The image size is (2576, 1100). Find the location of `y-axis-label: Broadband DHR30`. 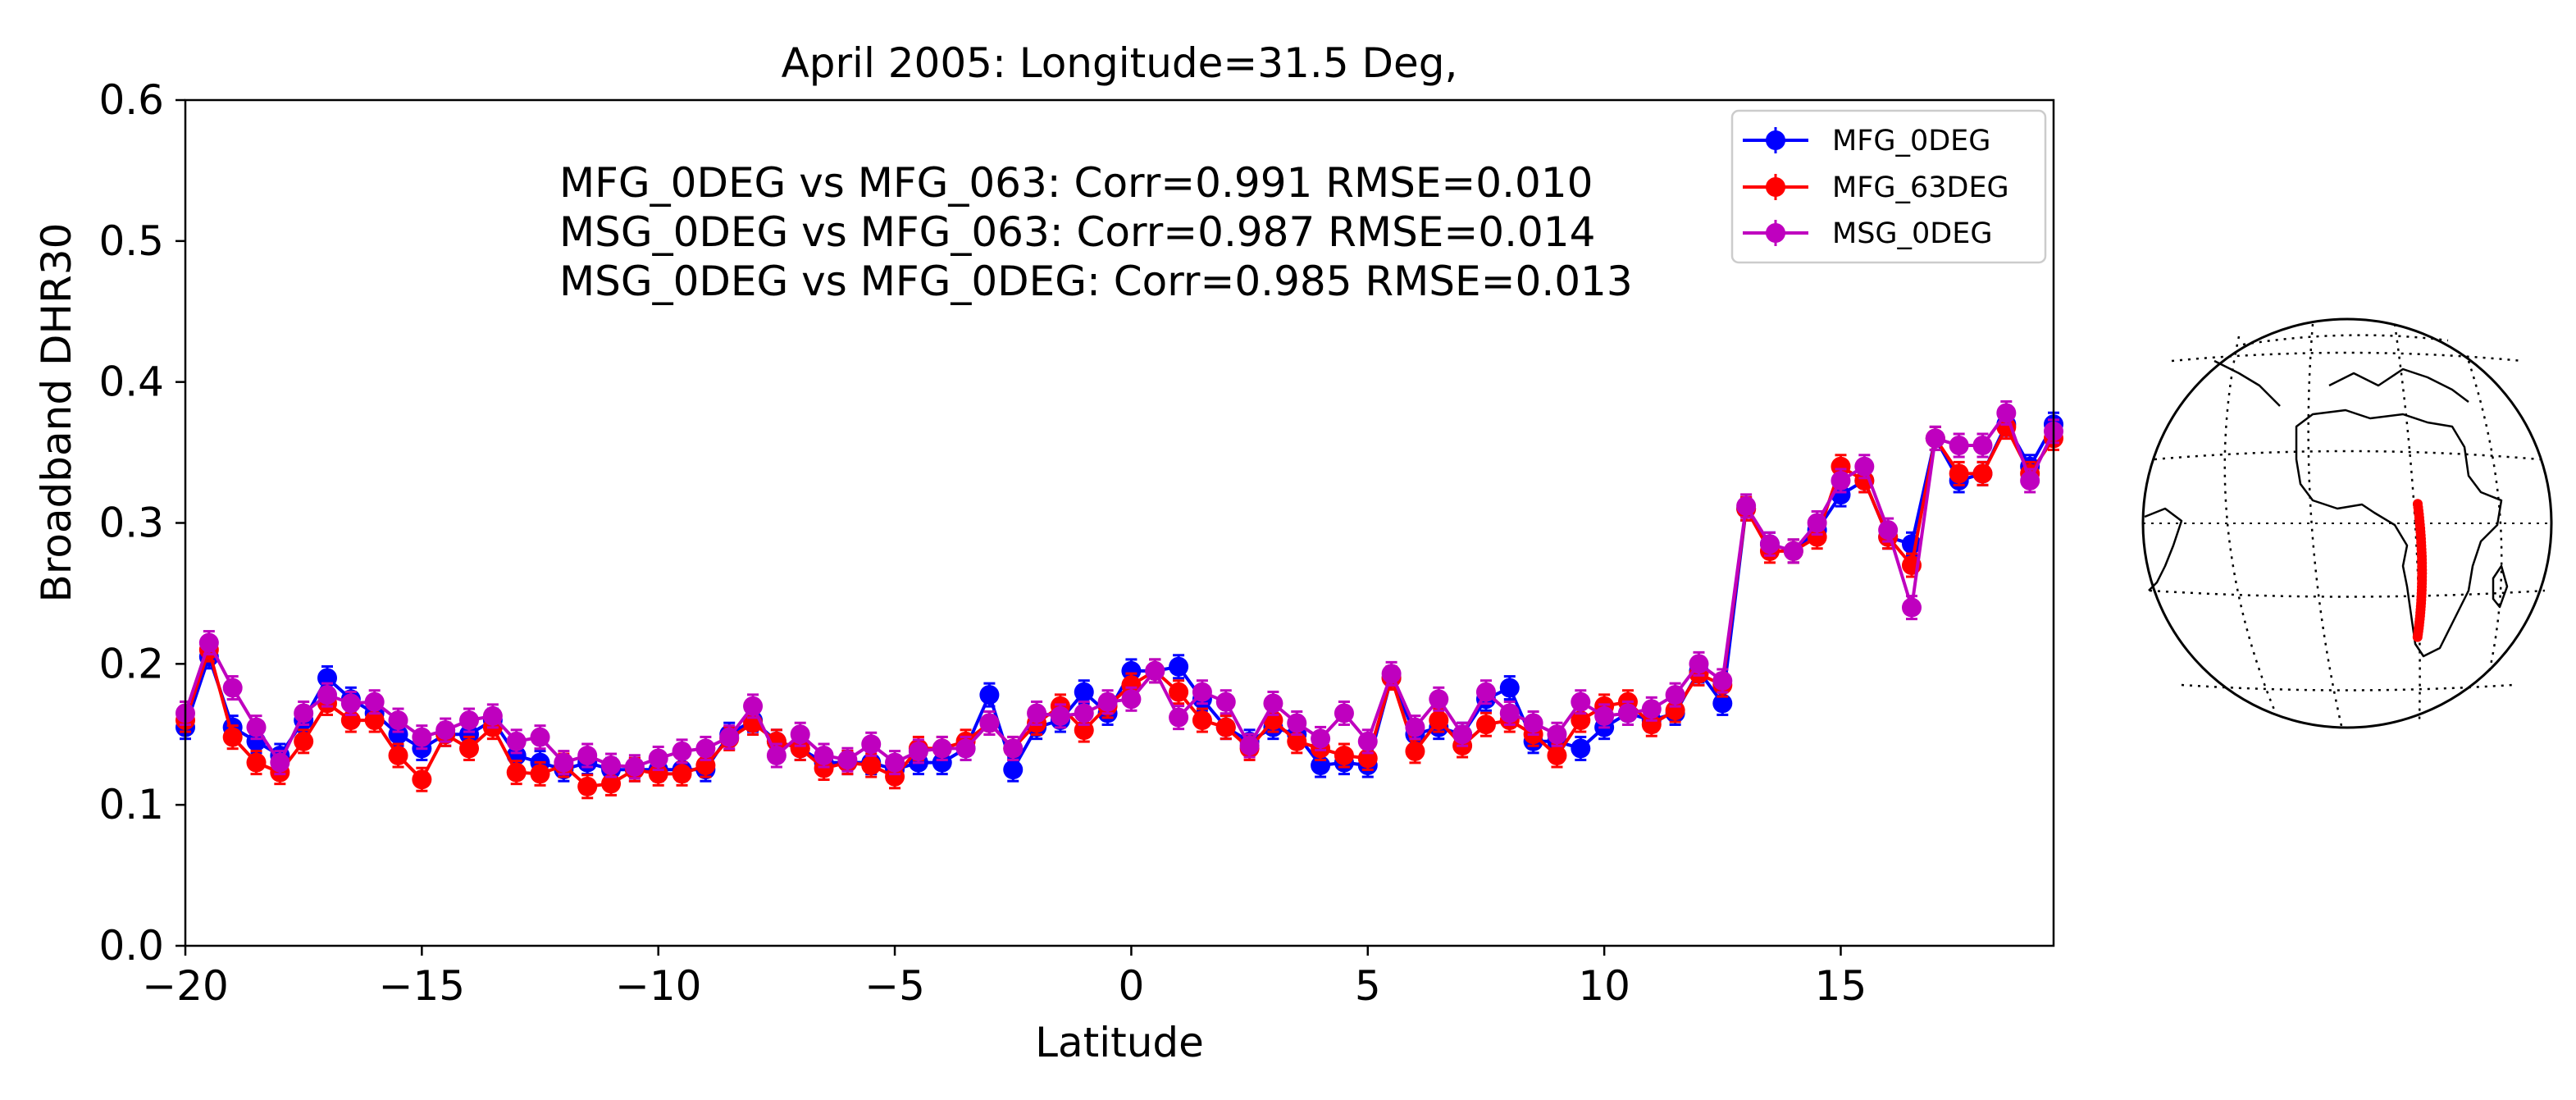

y-axis-label: Broadband DHR30 is located at coordinates (56, 413).